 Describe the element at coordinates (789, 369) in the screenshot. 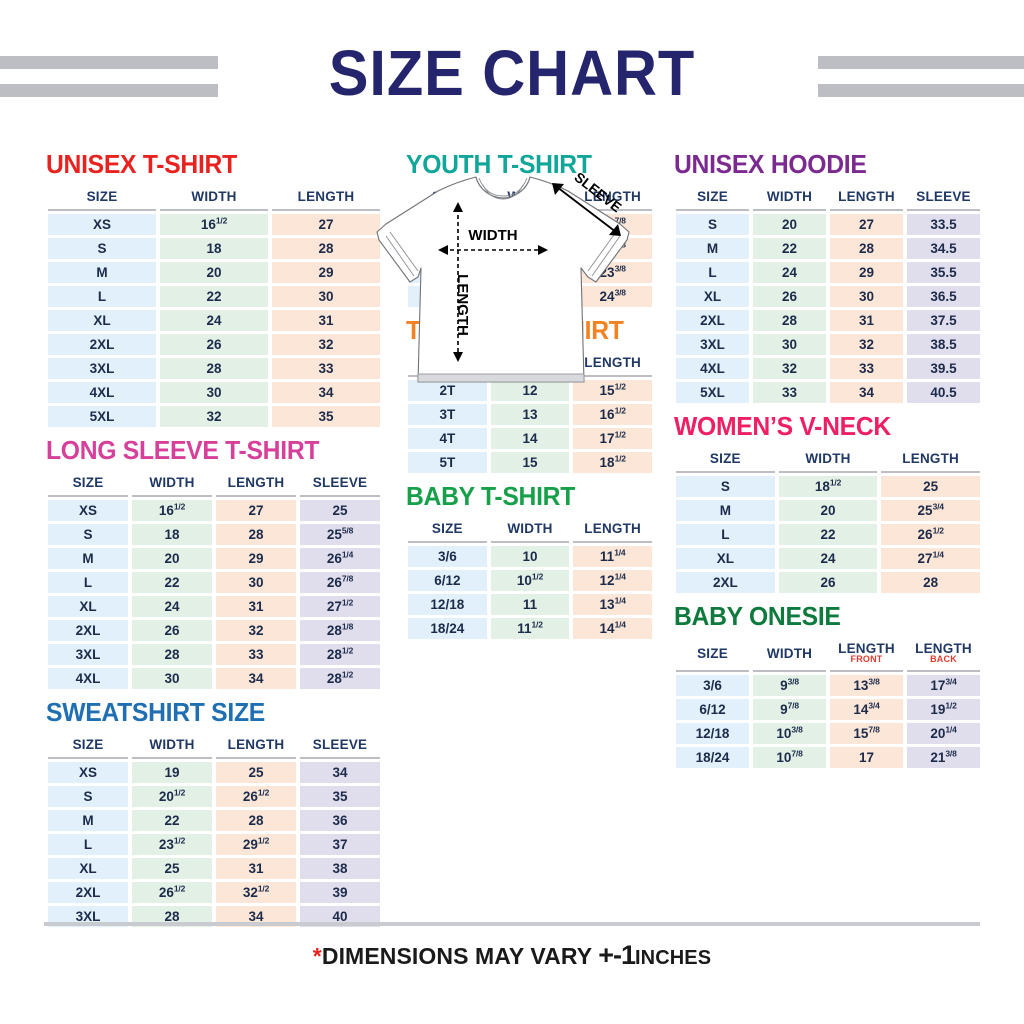

I see `cell-width: 32` at that location.